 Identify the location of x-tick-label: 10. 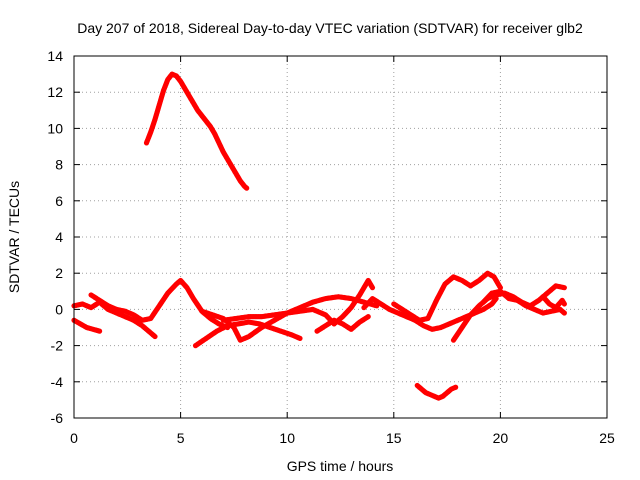
(287, 438).